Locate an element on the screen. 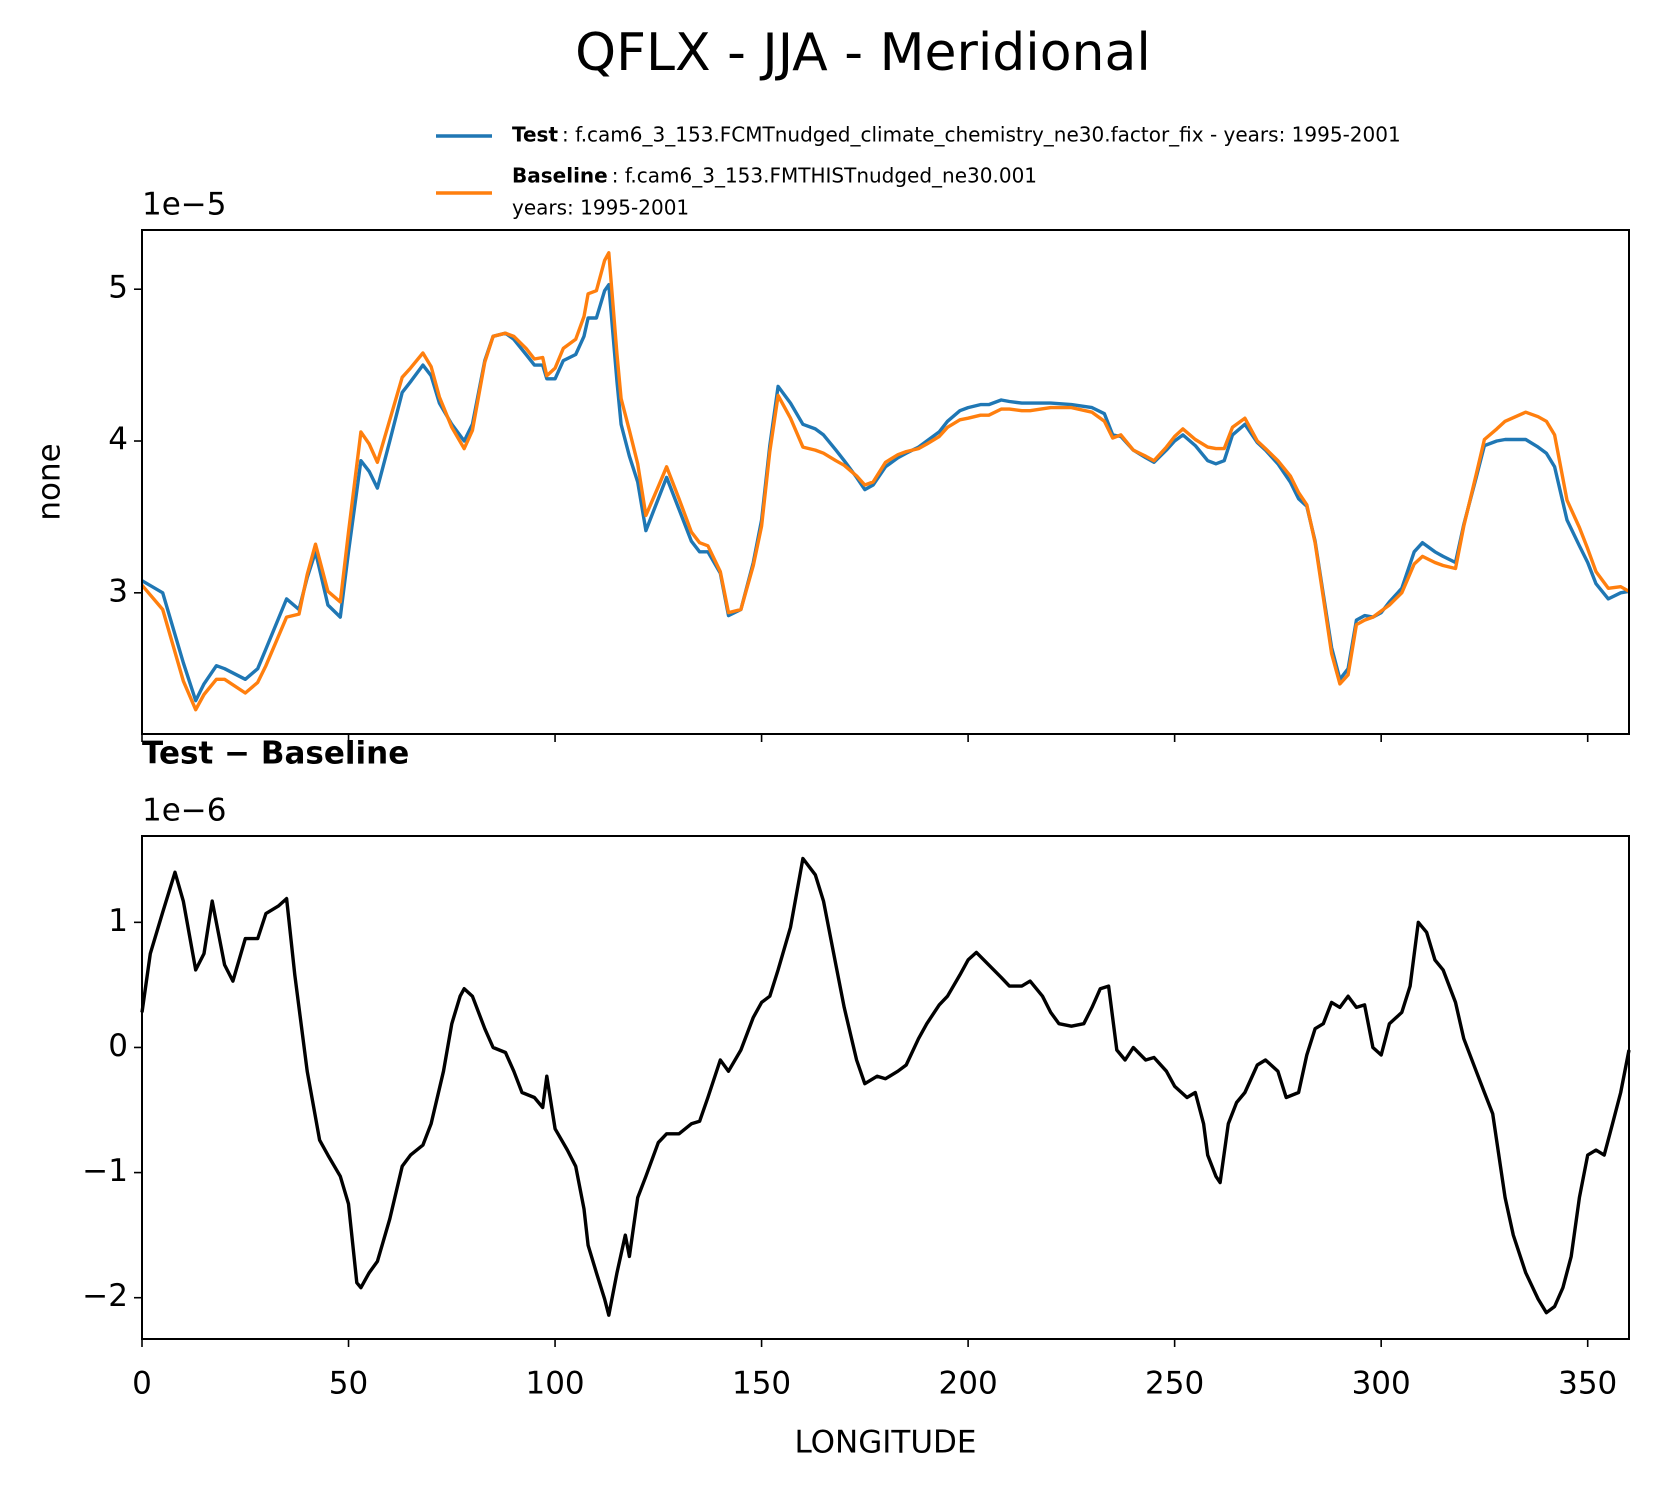 The height and width of the screenshot is (1496, 1663). x-tick-label: 100 is located at coordinates (554, 1384).